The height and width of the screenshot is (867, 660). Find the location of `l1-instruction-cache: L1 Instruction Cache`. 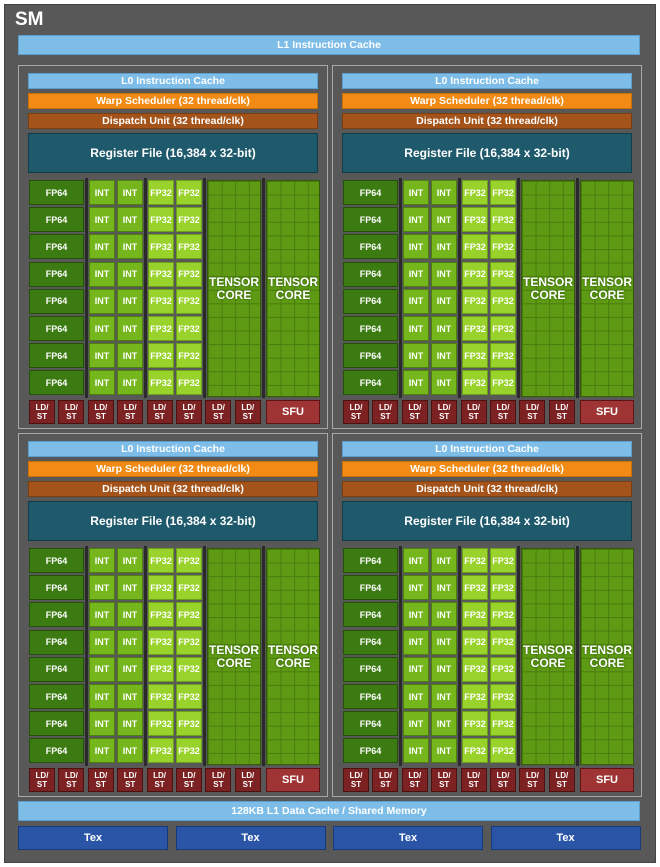

l1-instruction-cache: L1 Instruction Cache is located at coordinates (329, 45).